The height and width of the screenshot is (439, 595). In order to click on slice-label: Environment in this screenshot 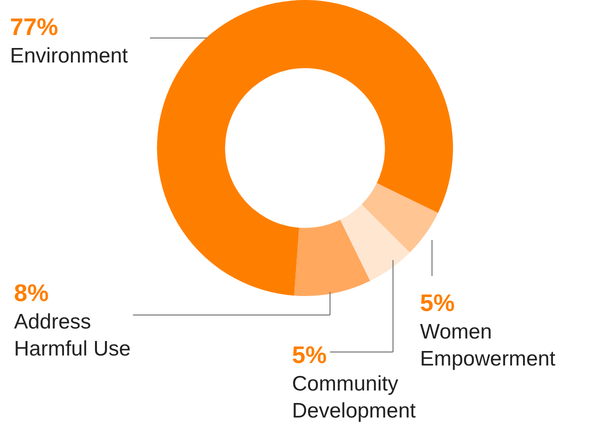, I will do `click(69, 56)`.